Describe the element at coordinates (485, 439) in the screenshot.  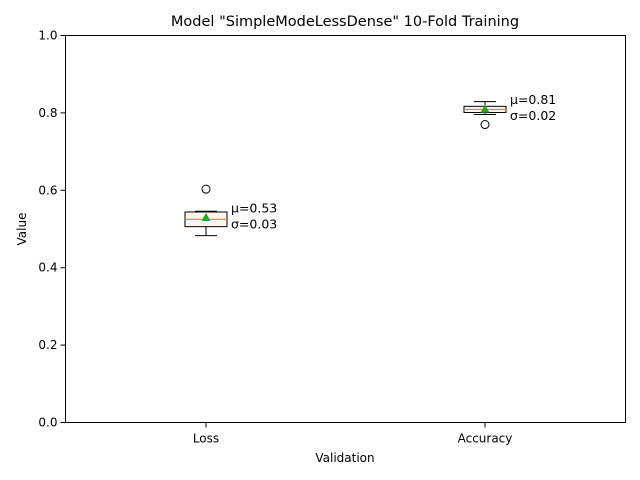
I see `x-tick-label: Accuracy` at that location.